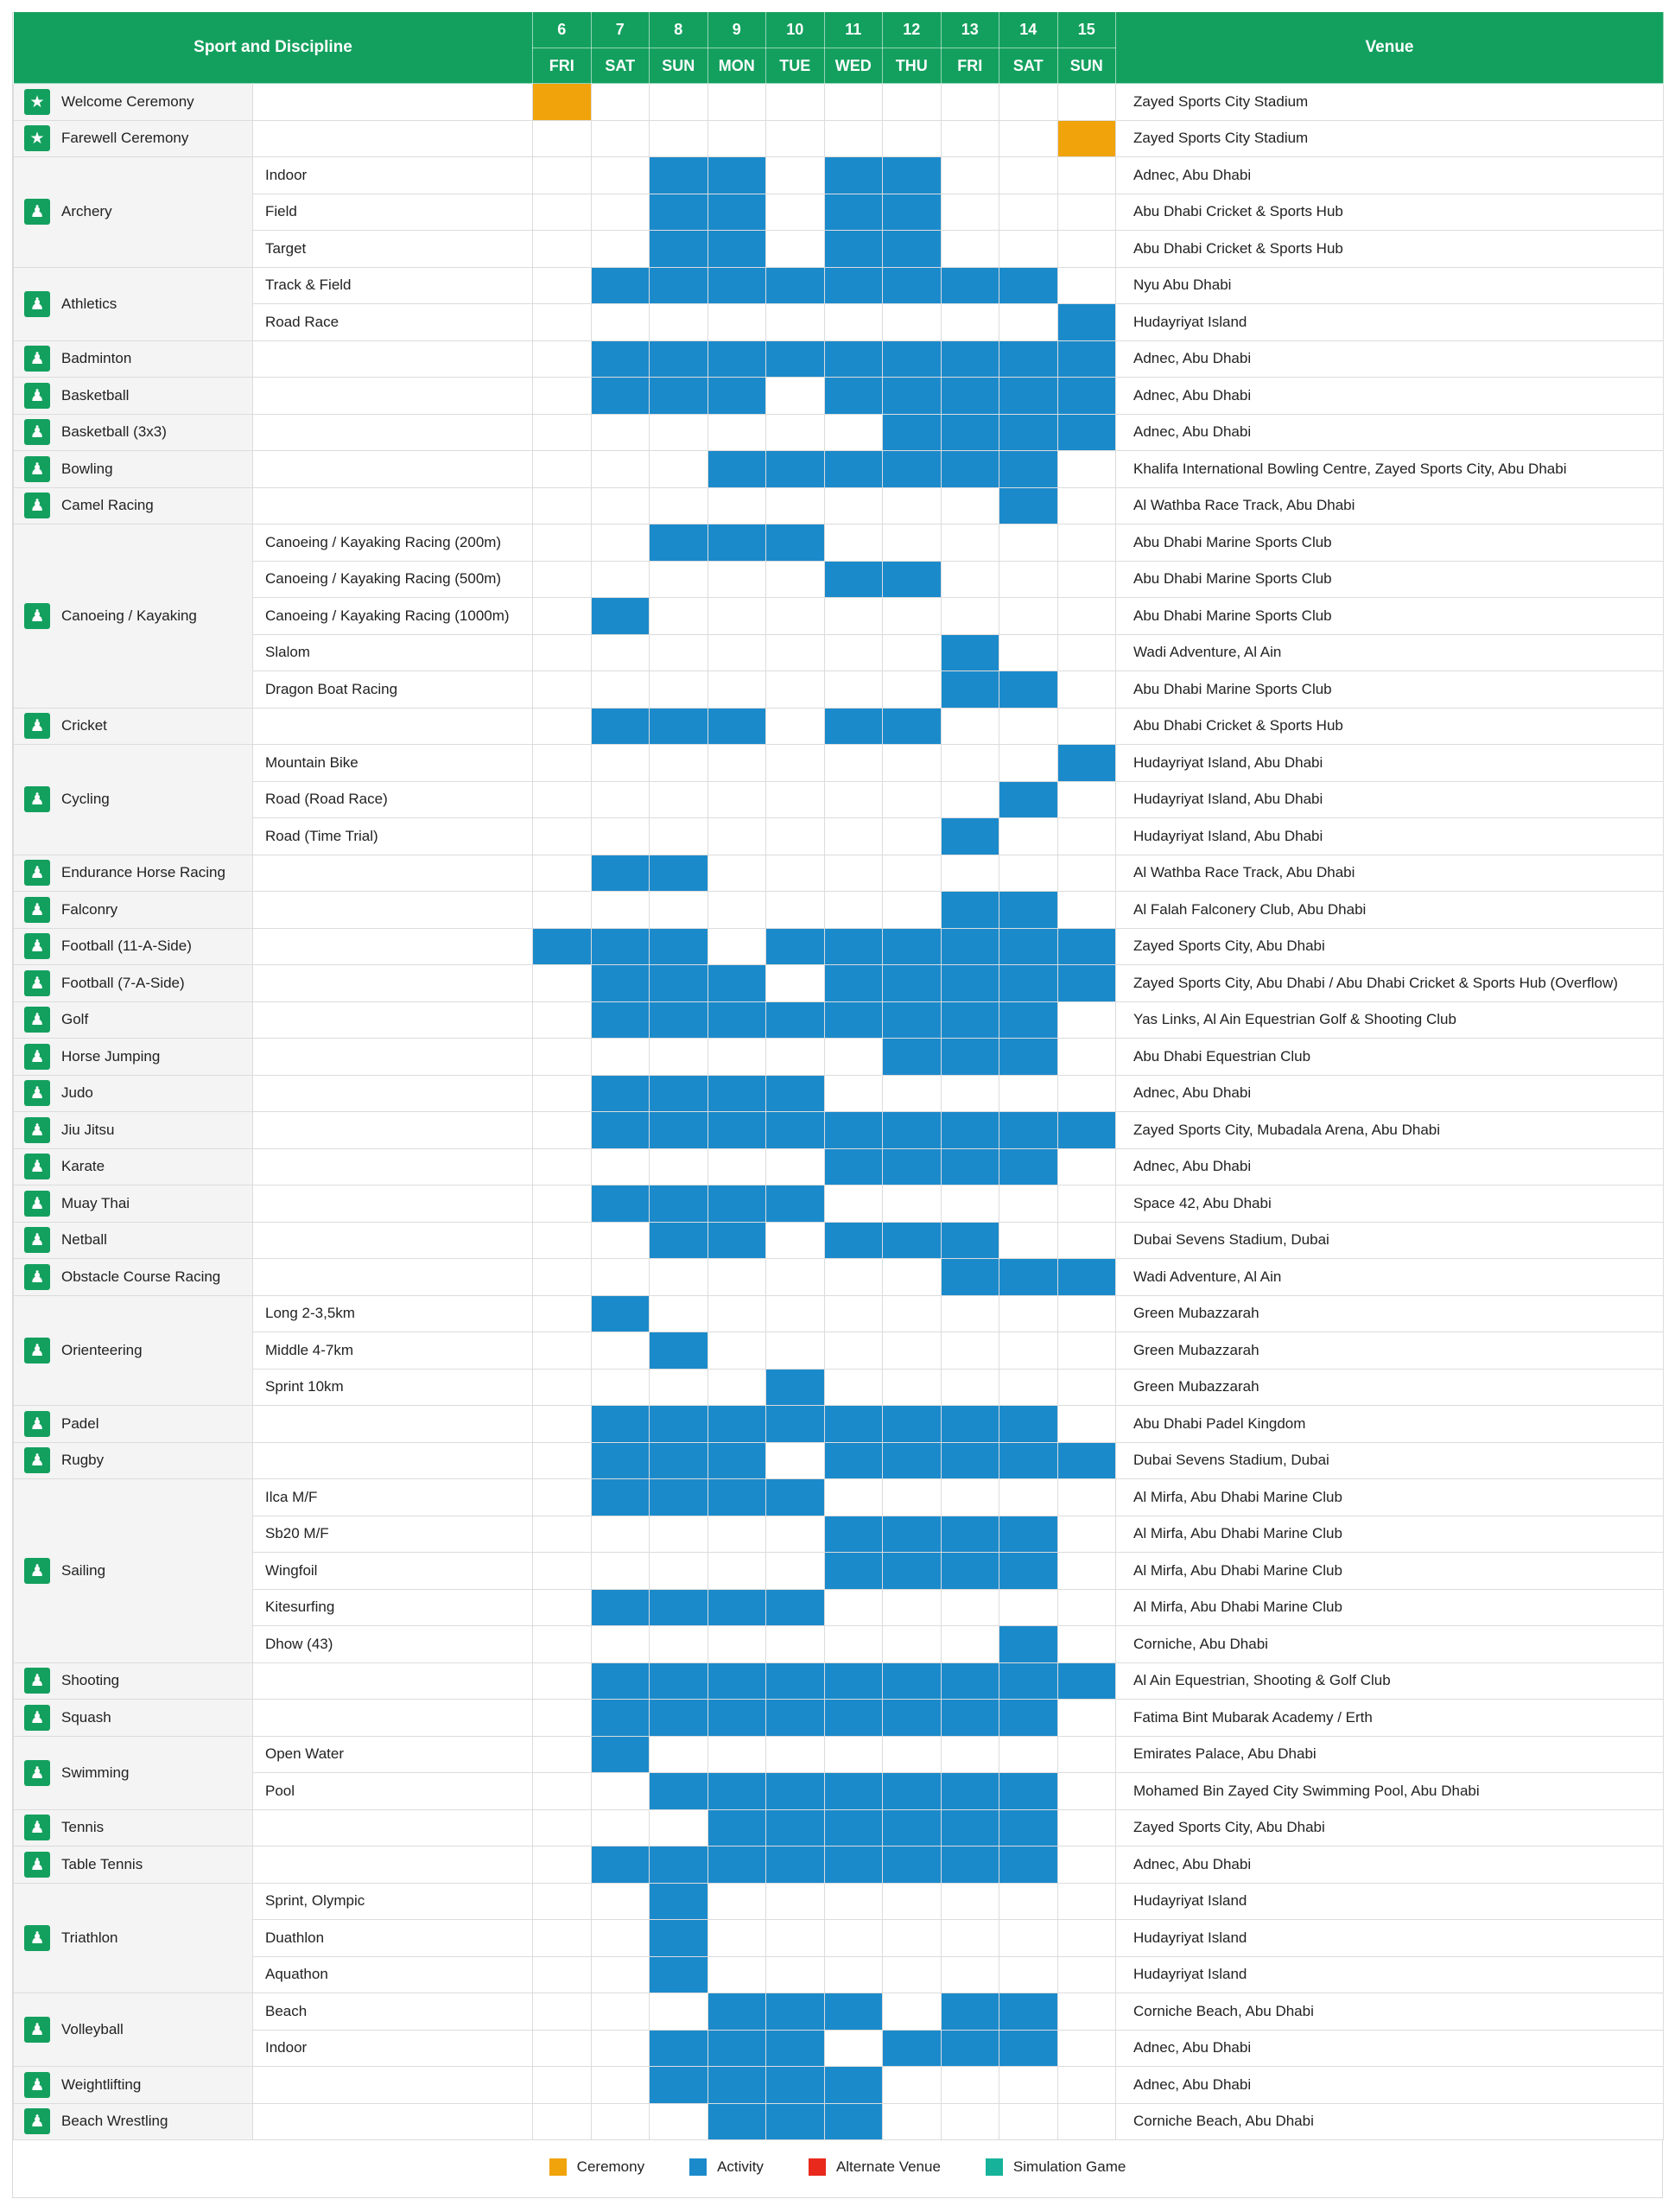  Describe the element at coordinates (1390, 285) in the screenshot. I see `venue-cell: Nyu Abu Dhabi` at that location.